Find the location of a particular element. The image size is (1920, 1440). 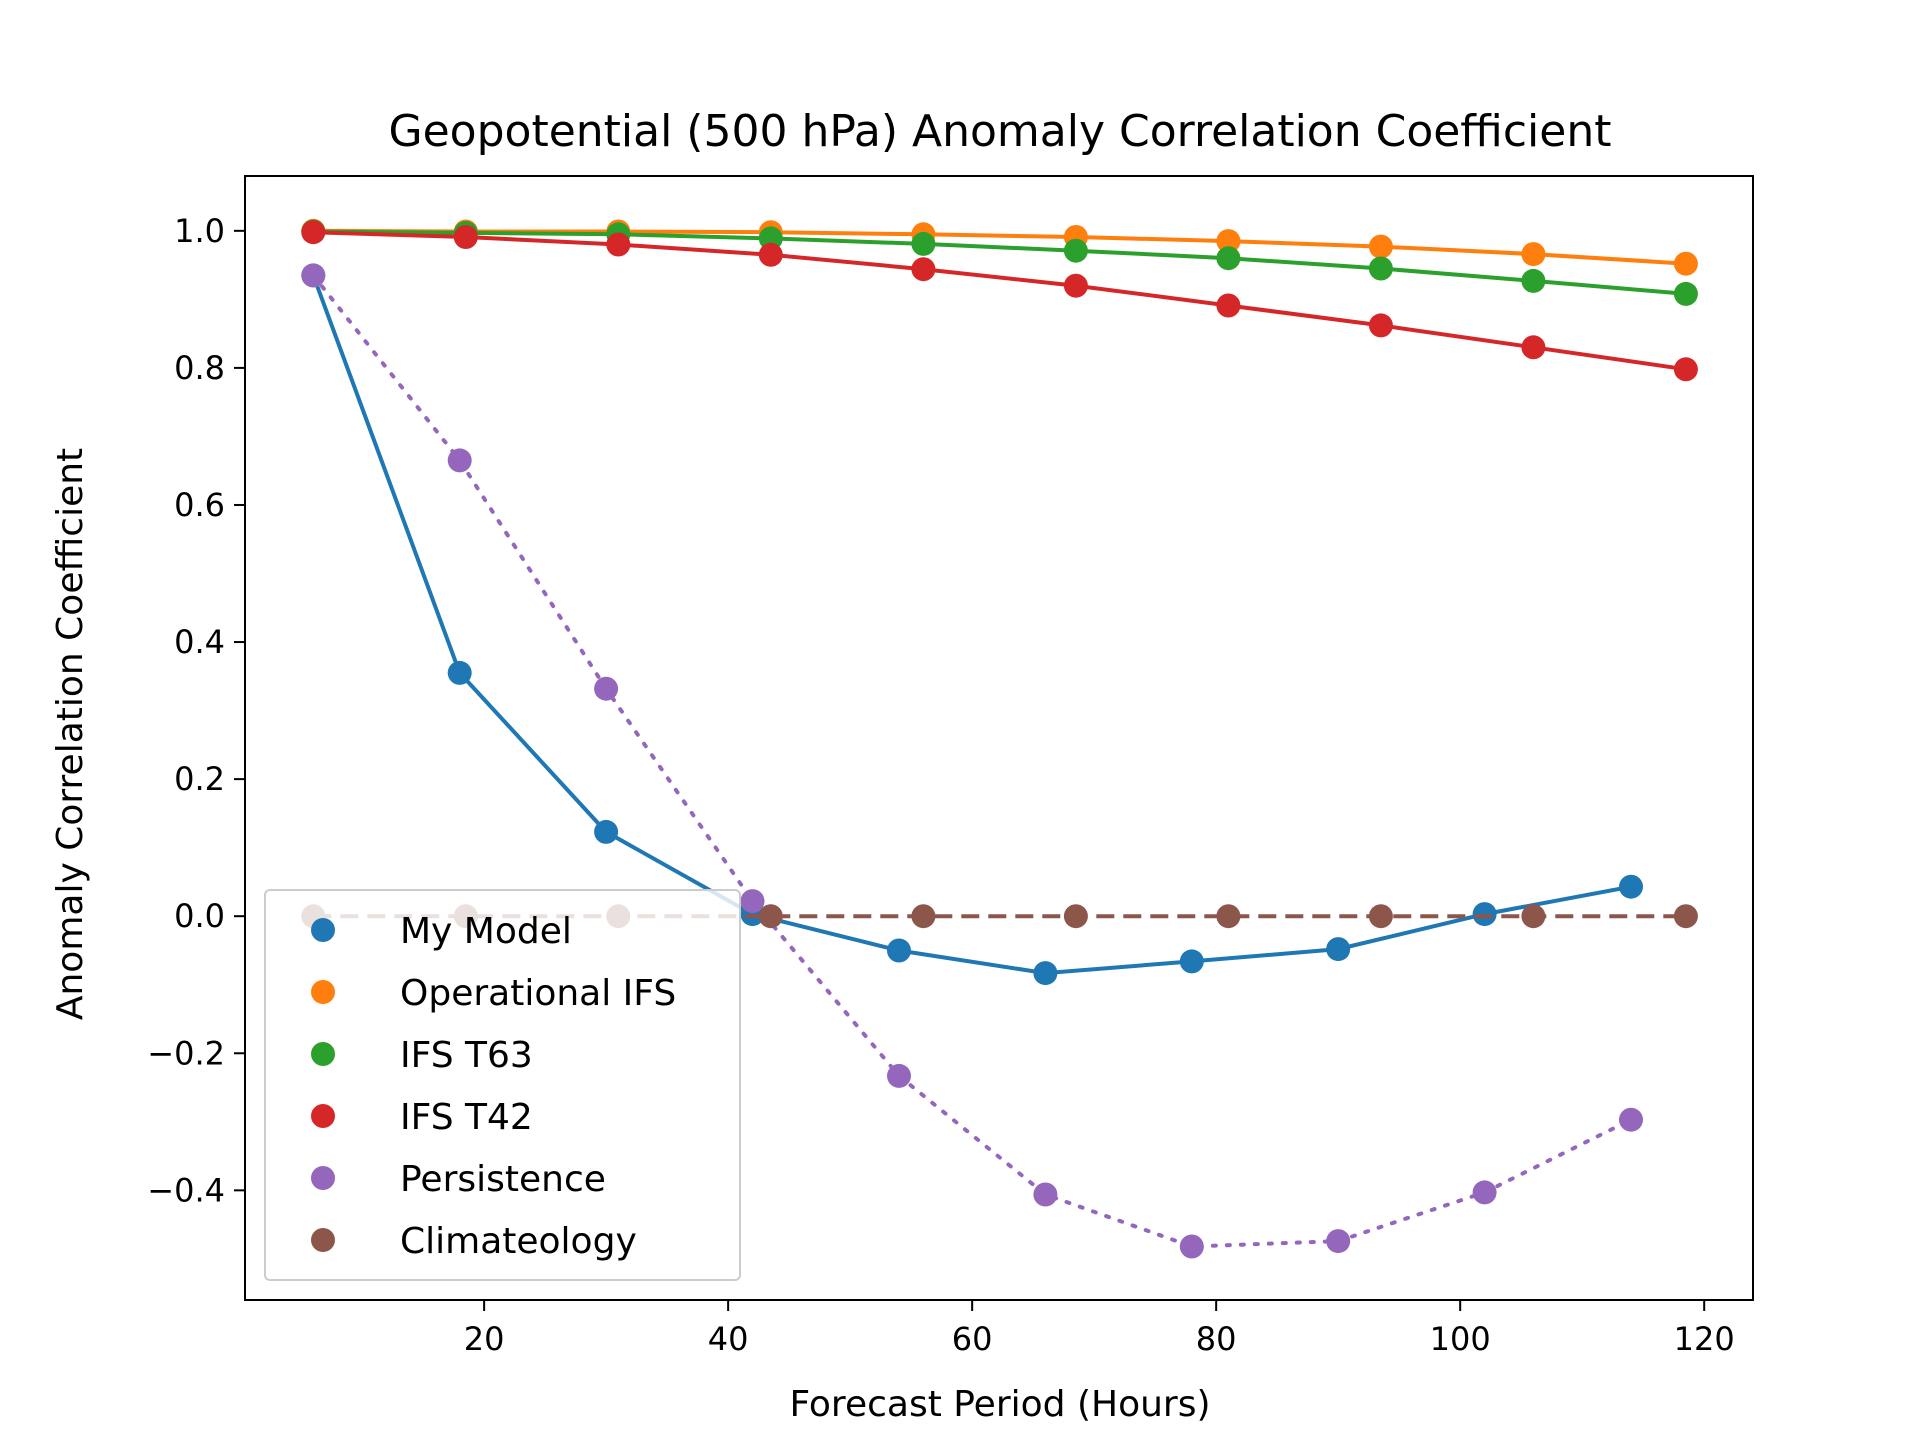

y-tick-label: 0.4 is located at coordinates (199, 642).